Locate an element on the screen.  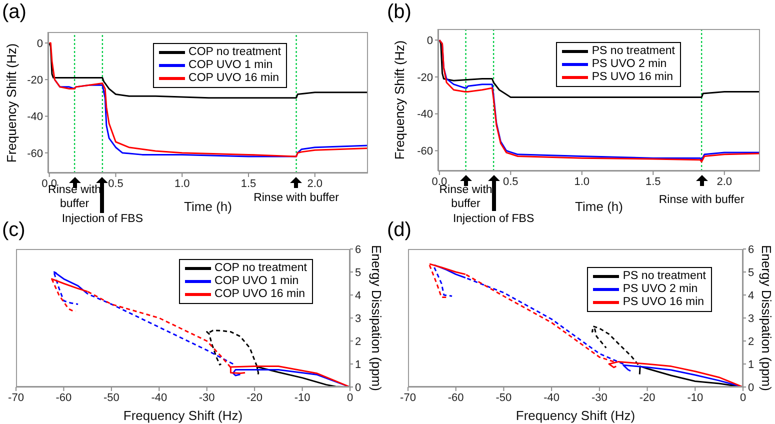
chart-title: (c) is located at coordinates (14, 230).